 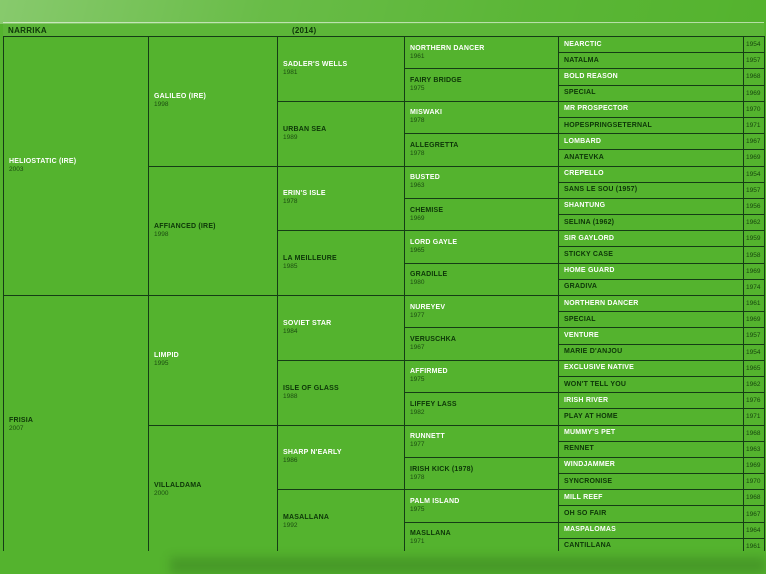 What do you see at coordinates (651, 368) in the screenshot?
I see `pedigree-cell-gen5-20: EXCLUSIVE NATIVE` at bounding box center [651, 368].